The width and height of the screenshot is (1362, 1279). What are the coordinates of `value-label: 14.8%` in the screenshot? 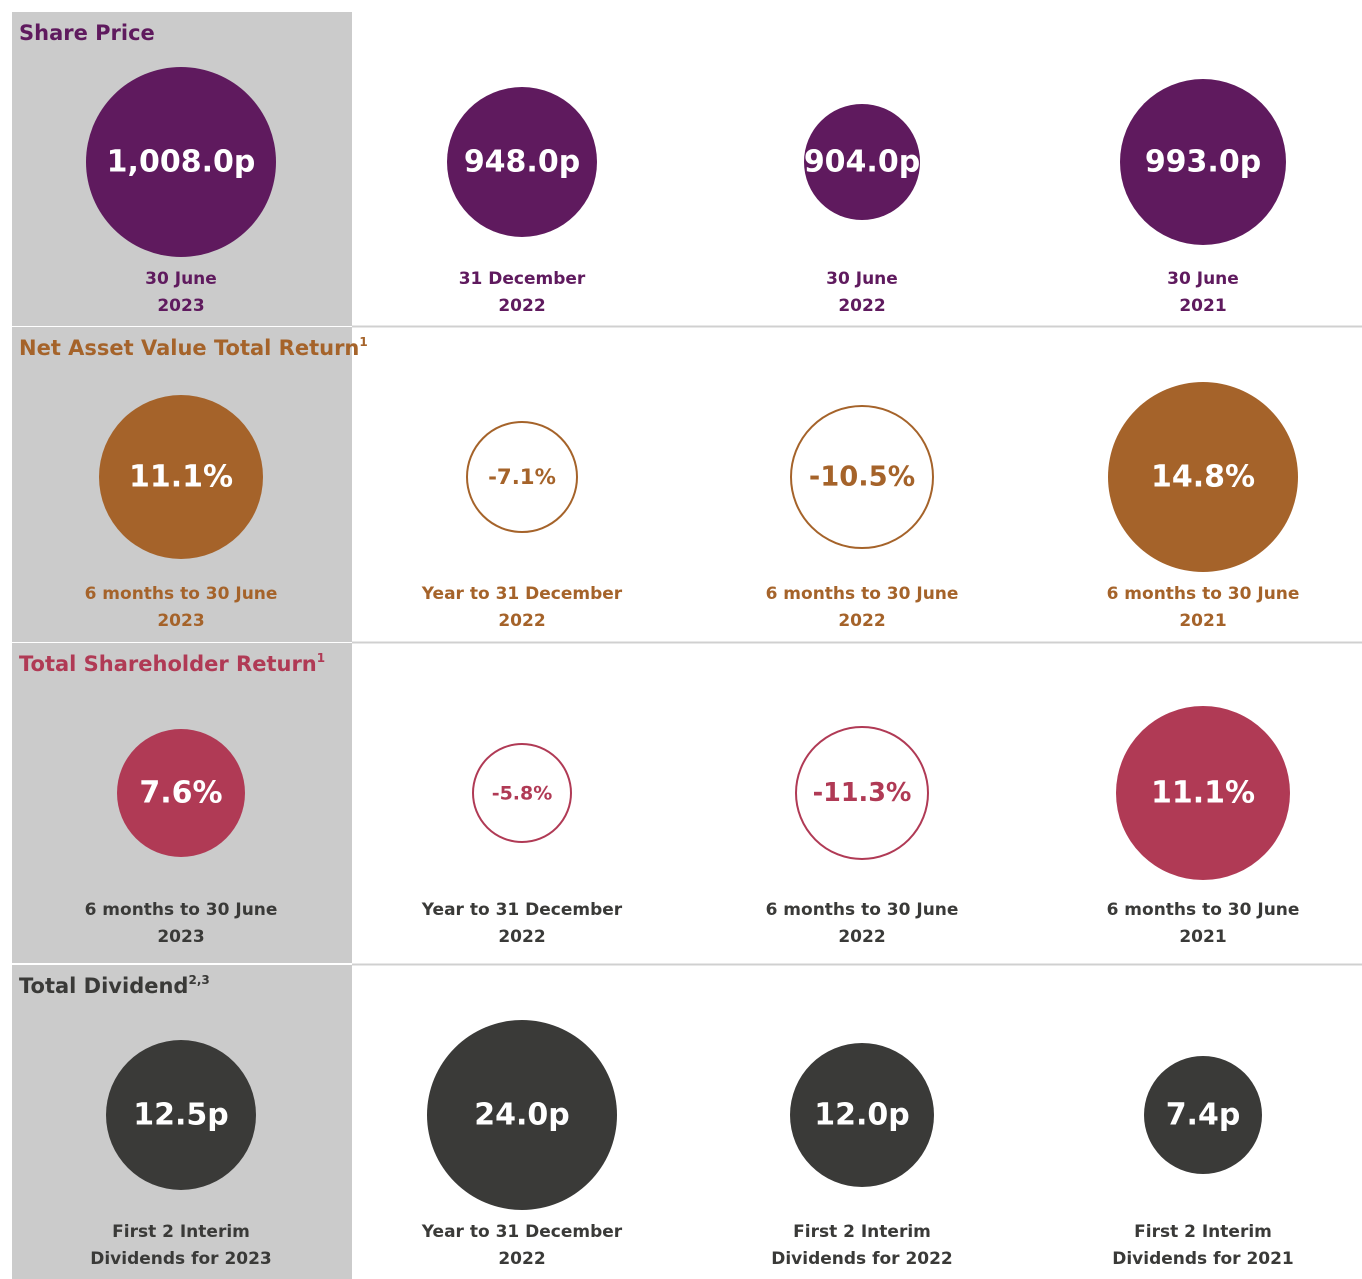 It's located at (1203, 477).